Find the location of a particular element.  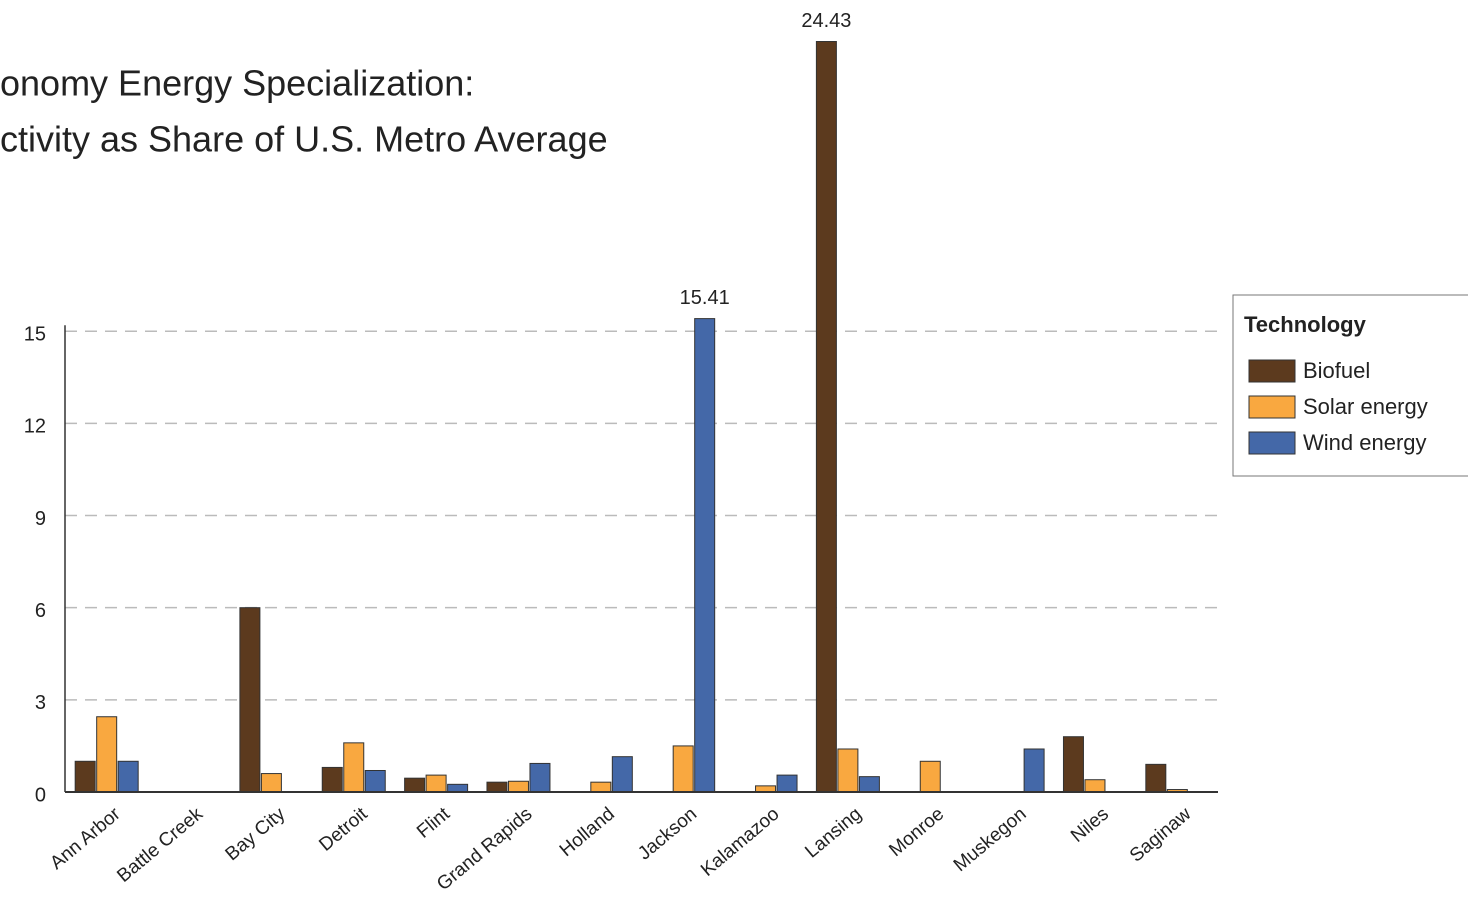

y-tick-label: 12 is located at coordinates (35, 427).